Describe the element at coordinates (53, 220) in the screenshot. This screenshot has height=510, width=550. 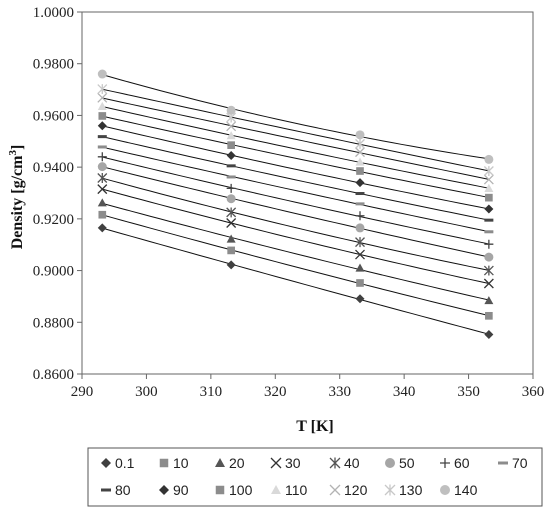
I see `y-tick-label: 0.9200` at that location.